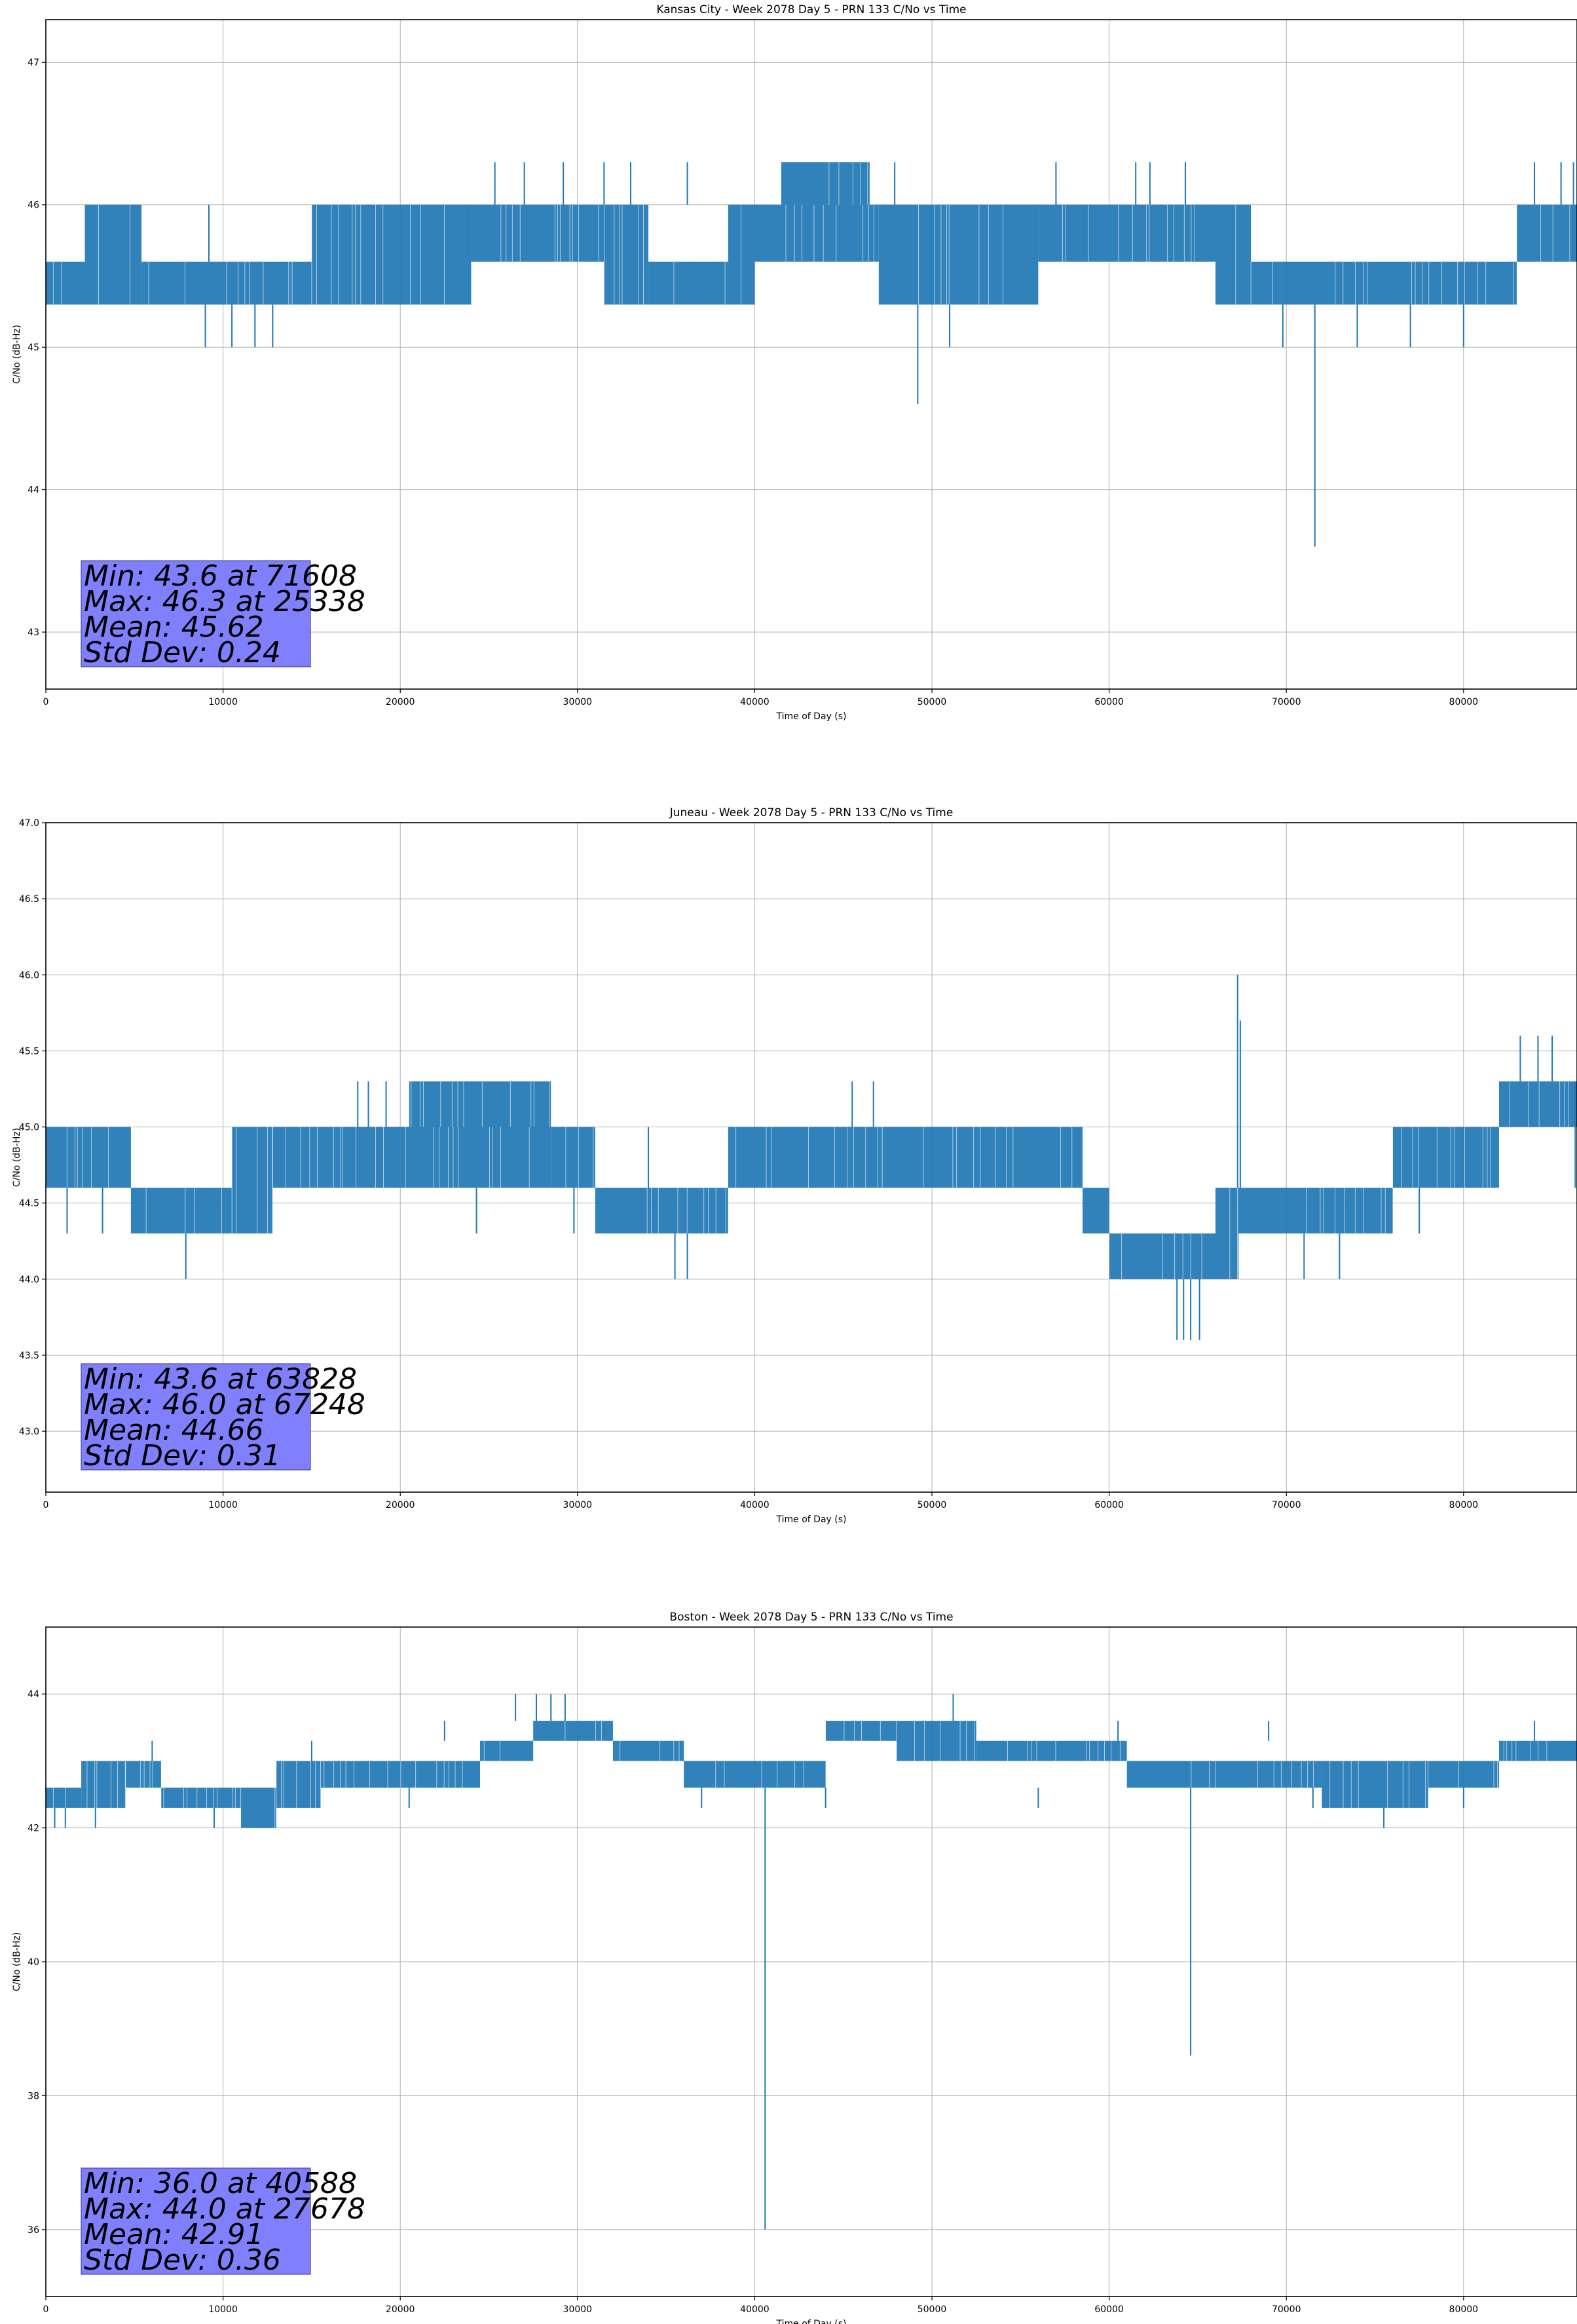 This screenshot has height=2324, width=1577. I want to click on y-tick-label: 46.5, so click(29, 899).